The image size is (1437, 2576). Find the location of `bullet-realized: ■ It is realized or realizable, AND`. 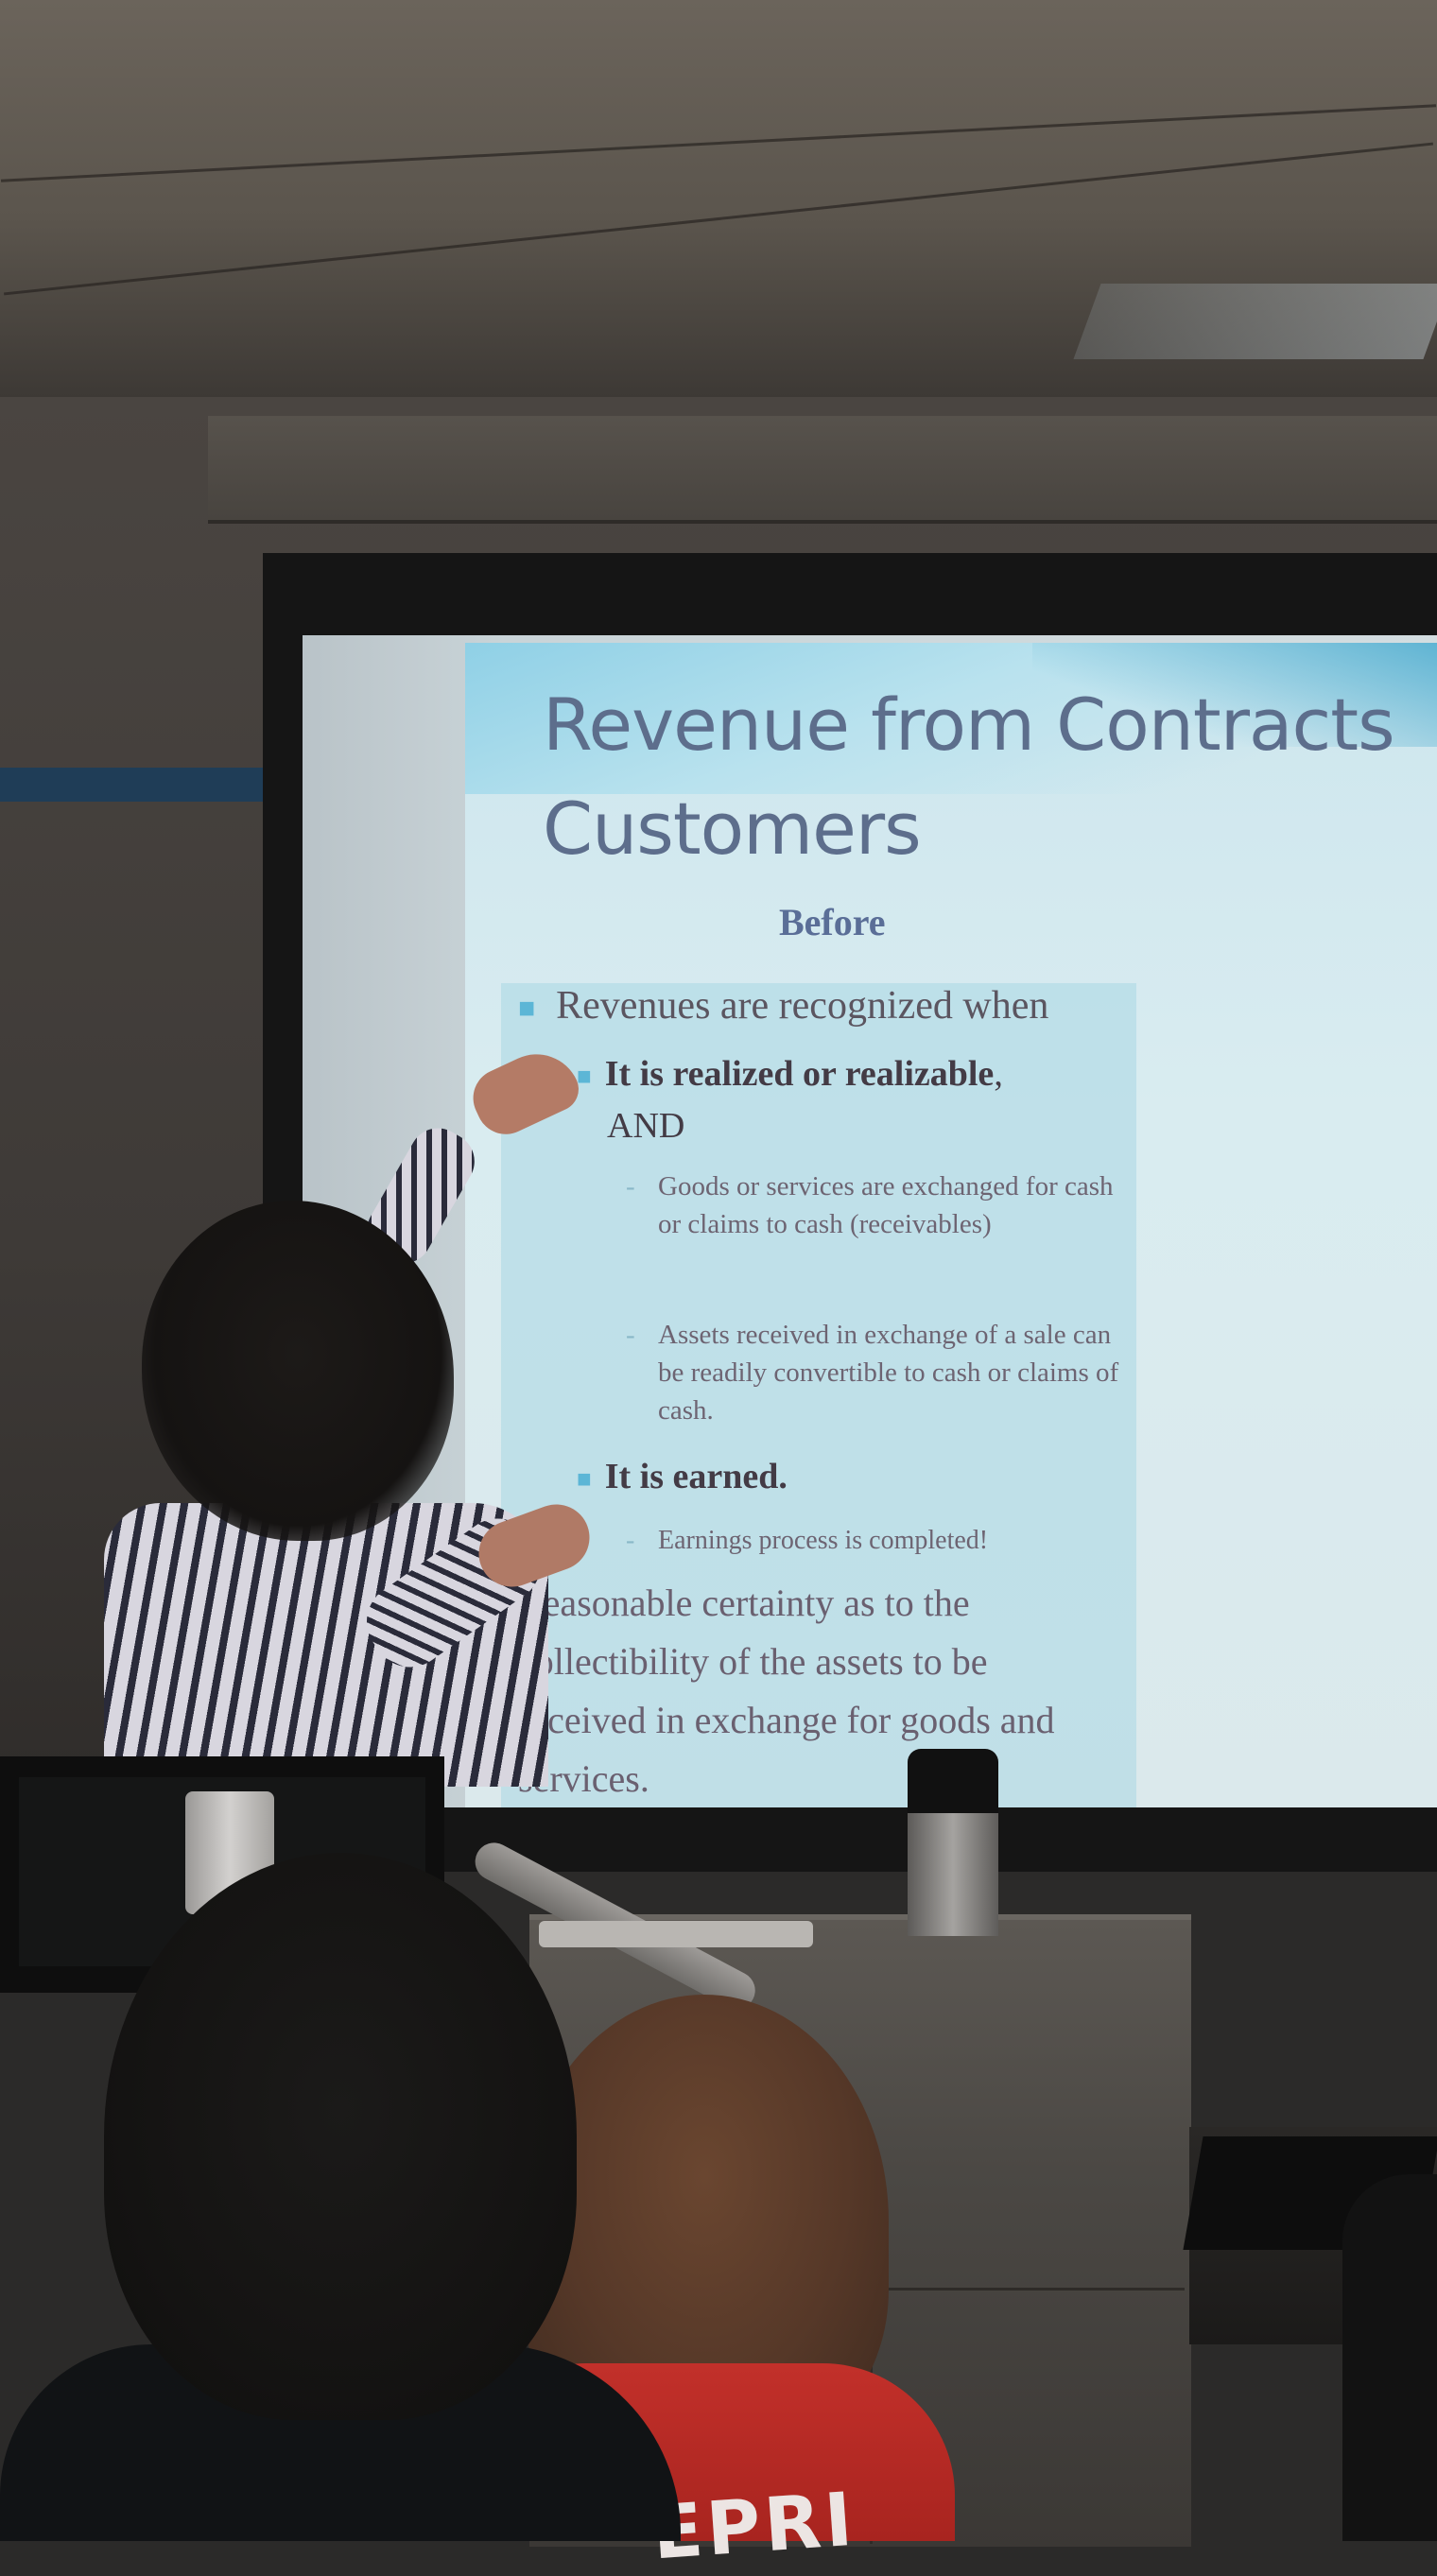

bullet-realized: ■ It is realized or realizable, AND is located at coordinates (790, 1099).